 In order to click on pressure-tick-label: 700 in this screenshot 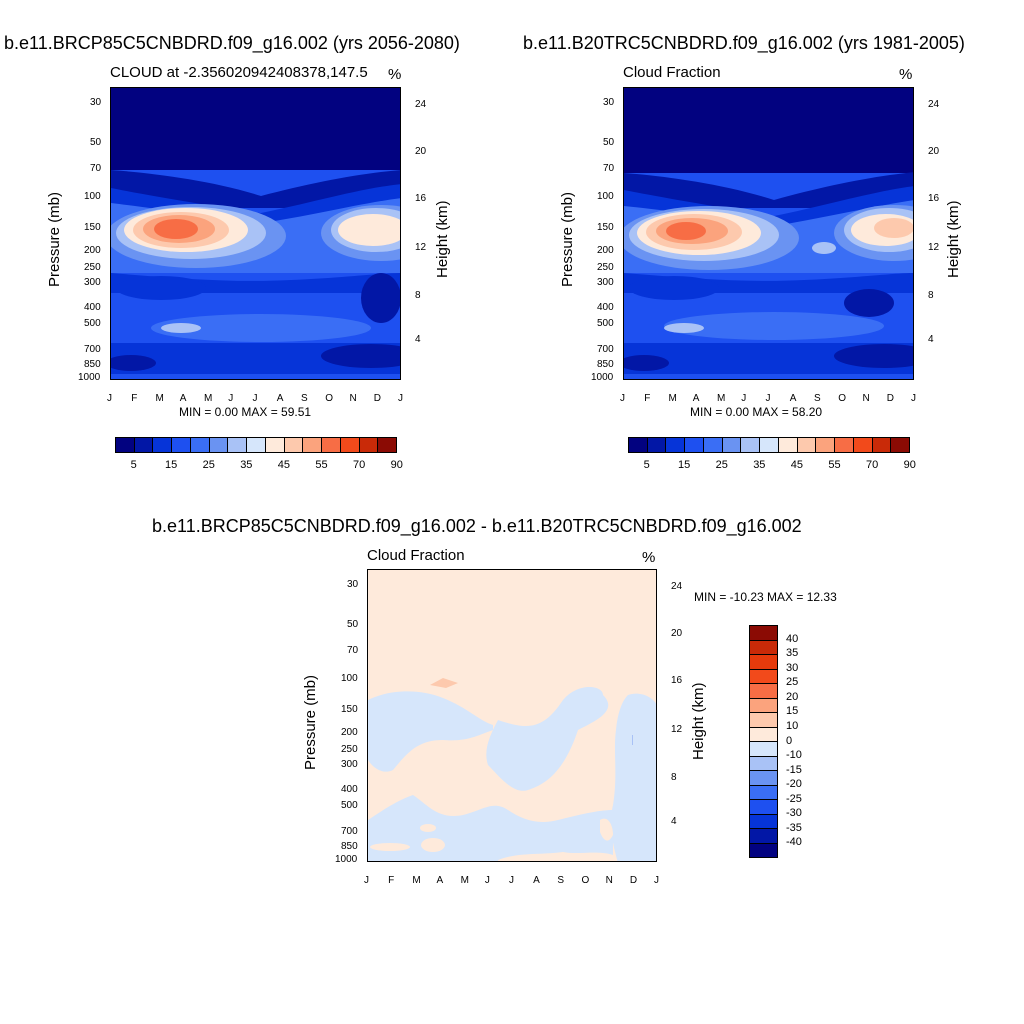, I will do `click(92, 349)`.